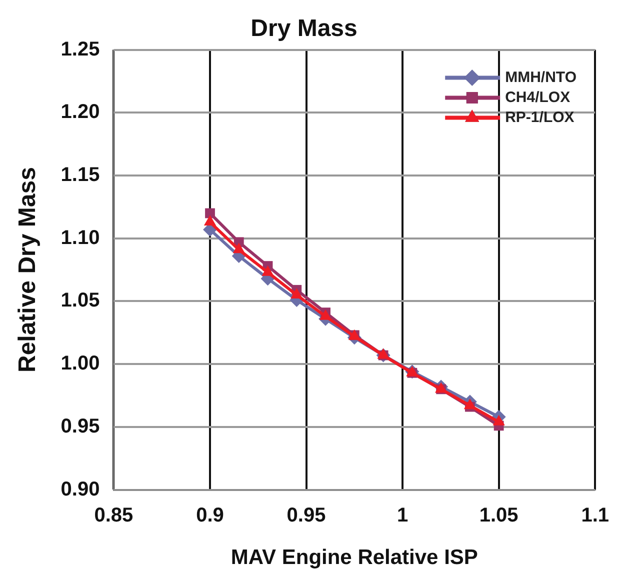 The width and height of the screenshot is (623, 580). I want to click on y-tick-label: 0.95, so click(80, 426).